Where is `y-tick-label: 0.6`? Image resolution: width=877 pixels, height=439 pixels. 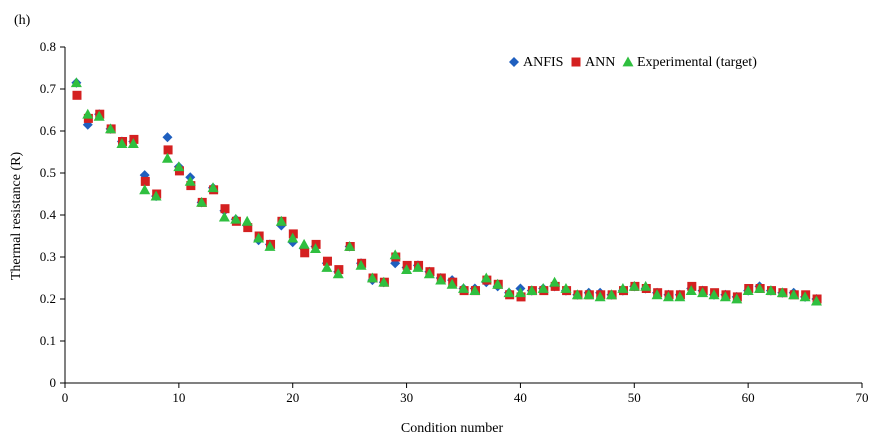 y-tick-label: 0.6 is located at coordinates (48, 130).